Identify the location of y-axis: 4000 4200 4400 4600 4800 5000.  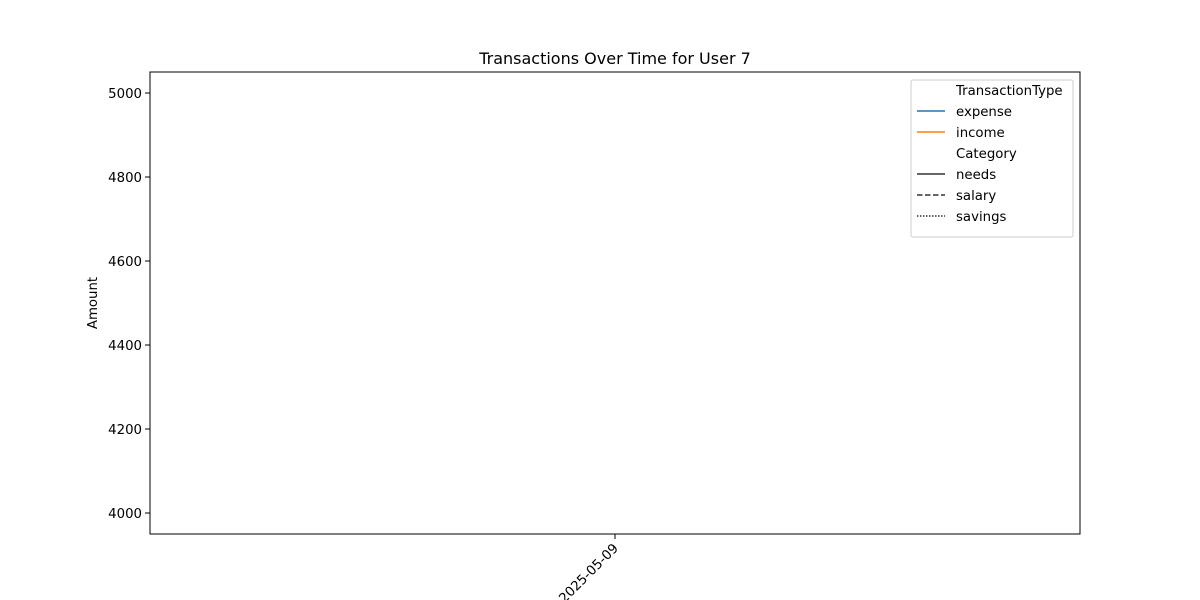
(129, 304).